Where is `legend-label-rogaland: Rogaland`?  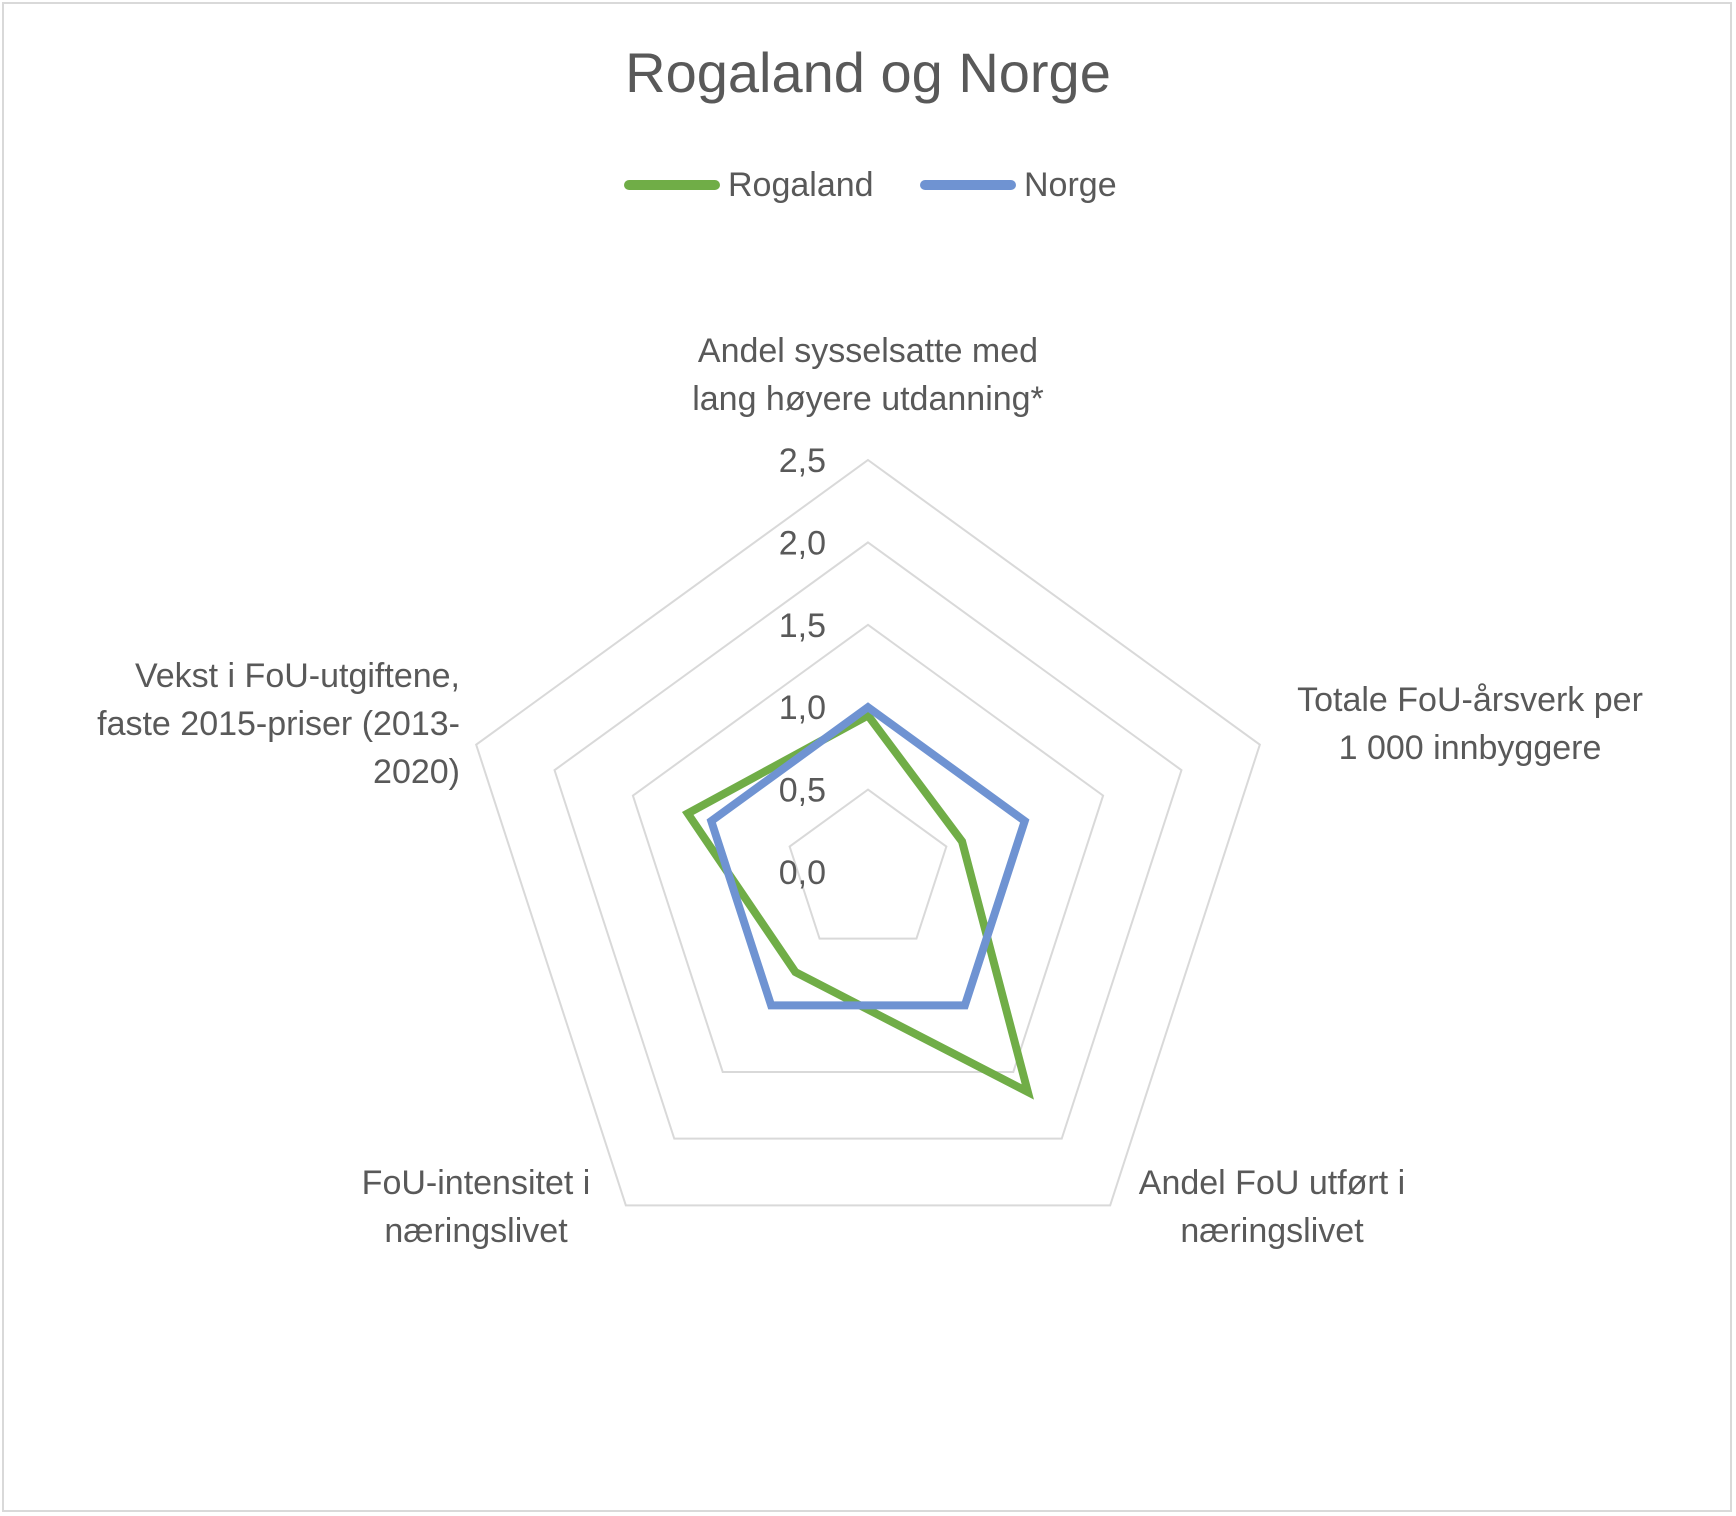 legend-label-rogaland: Rogaland is located at coordinates (801, 184).